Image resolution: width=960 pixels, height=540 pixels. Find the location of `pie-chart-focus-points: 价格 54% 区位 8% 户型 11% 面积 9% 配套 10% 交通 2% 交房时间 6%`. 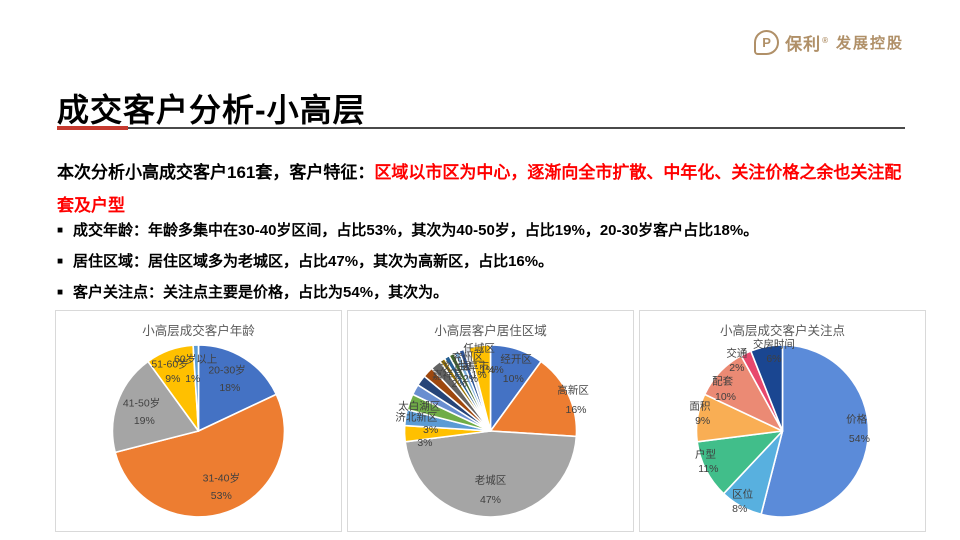

pie-chart-focus-points: 价格 54% 区位 8% 户型 11% 面积 9% 配套 10% 交通 2% 交房时间 6% is located at coordinates (782, 421).